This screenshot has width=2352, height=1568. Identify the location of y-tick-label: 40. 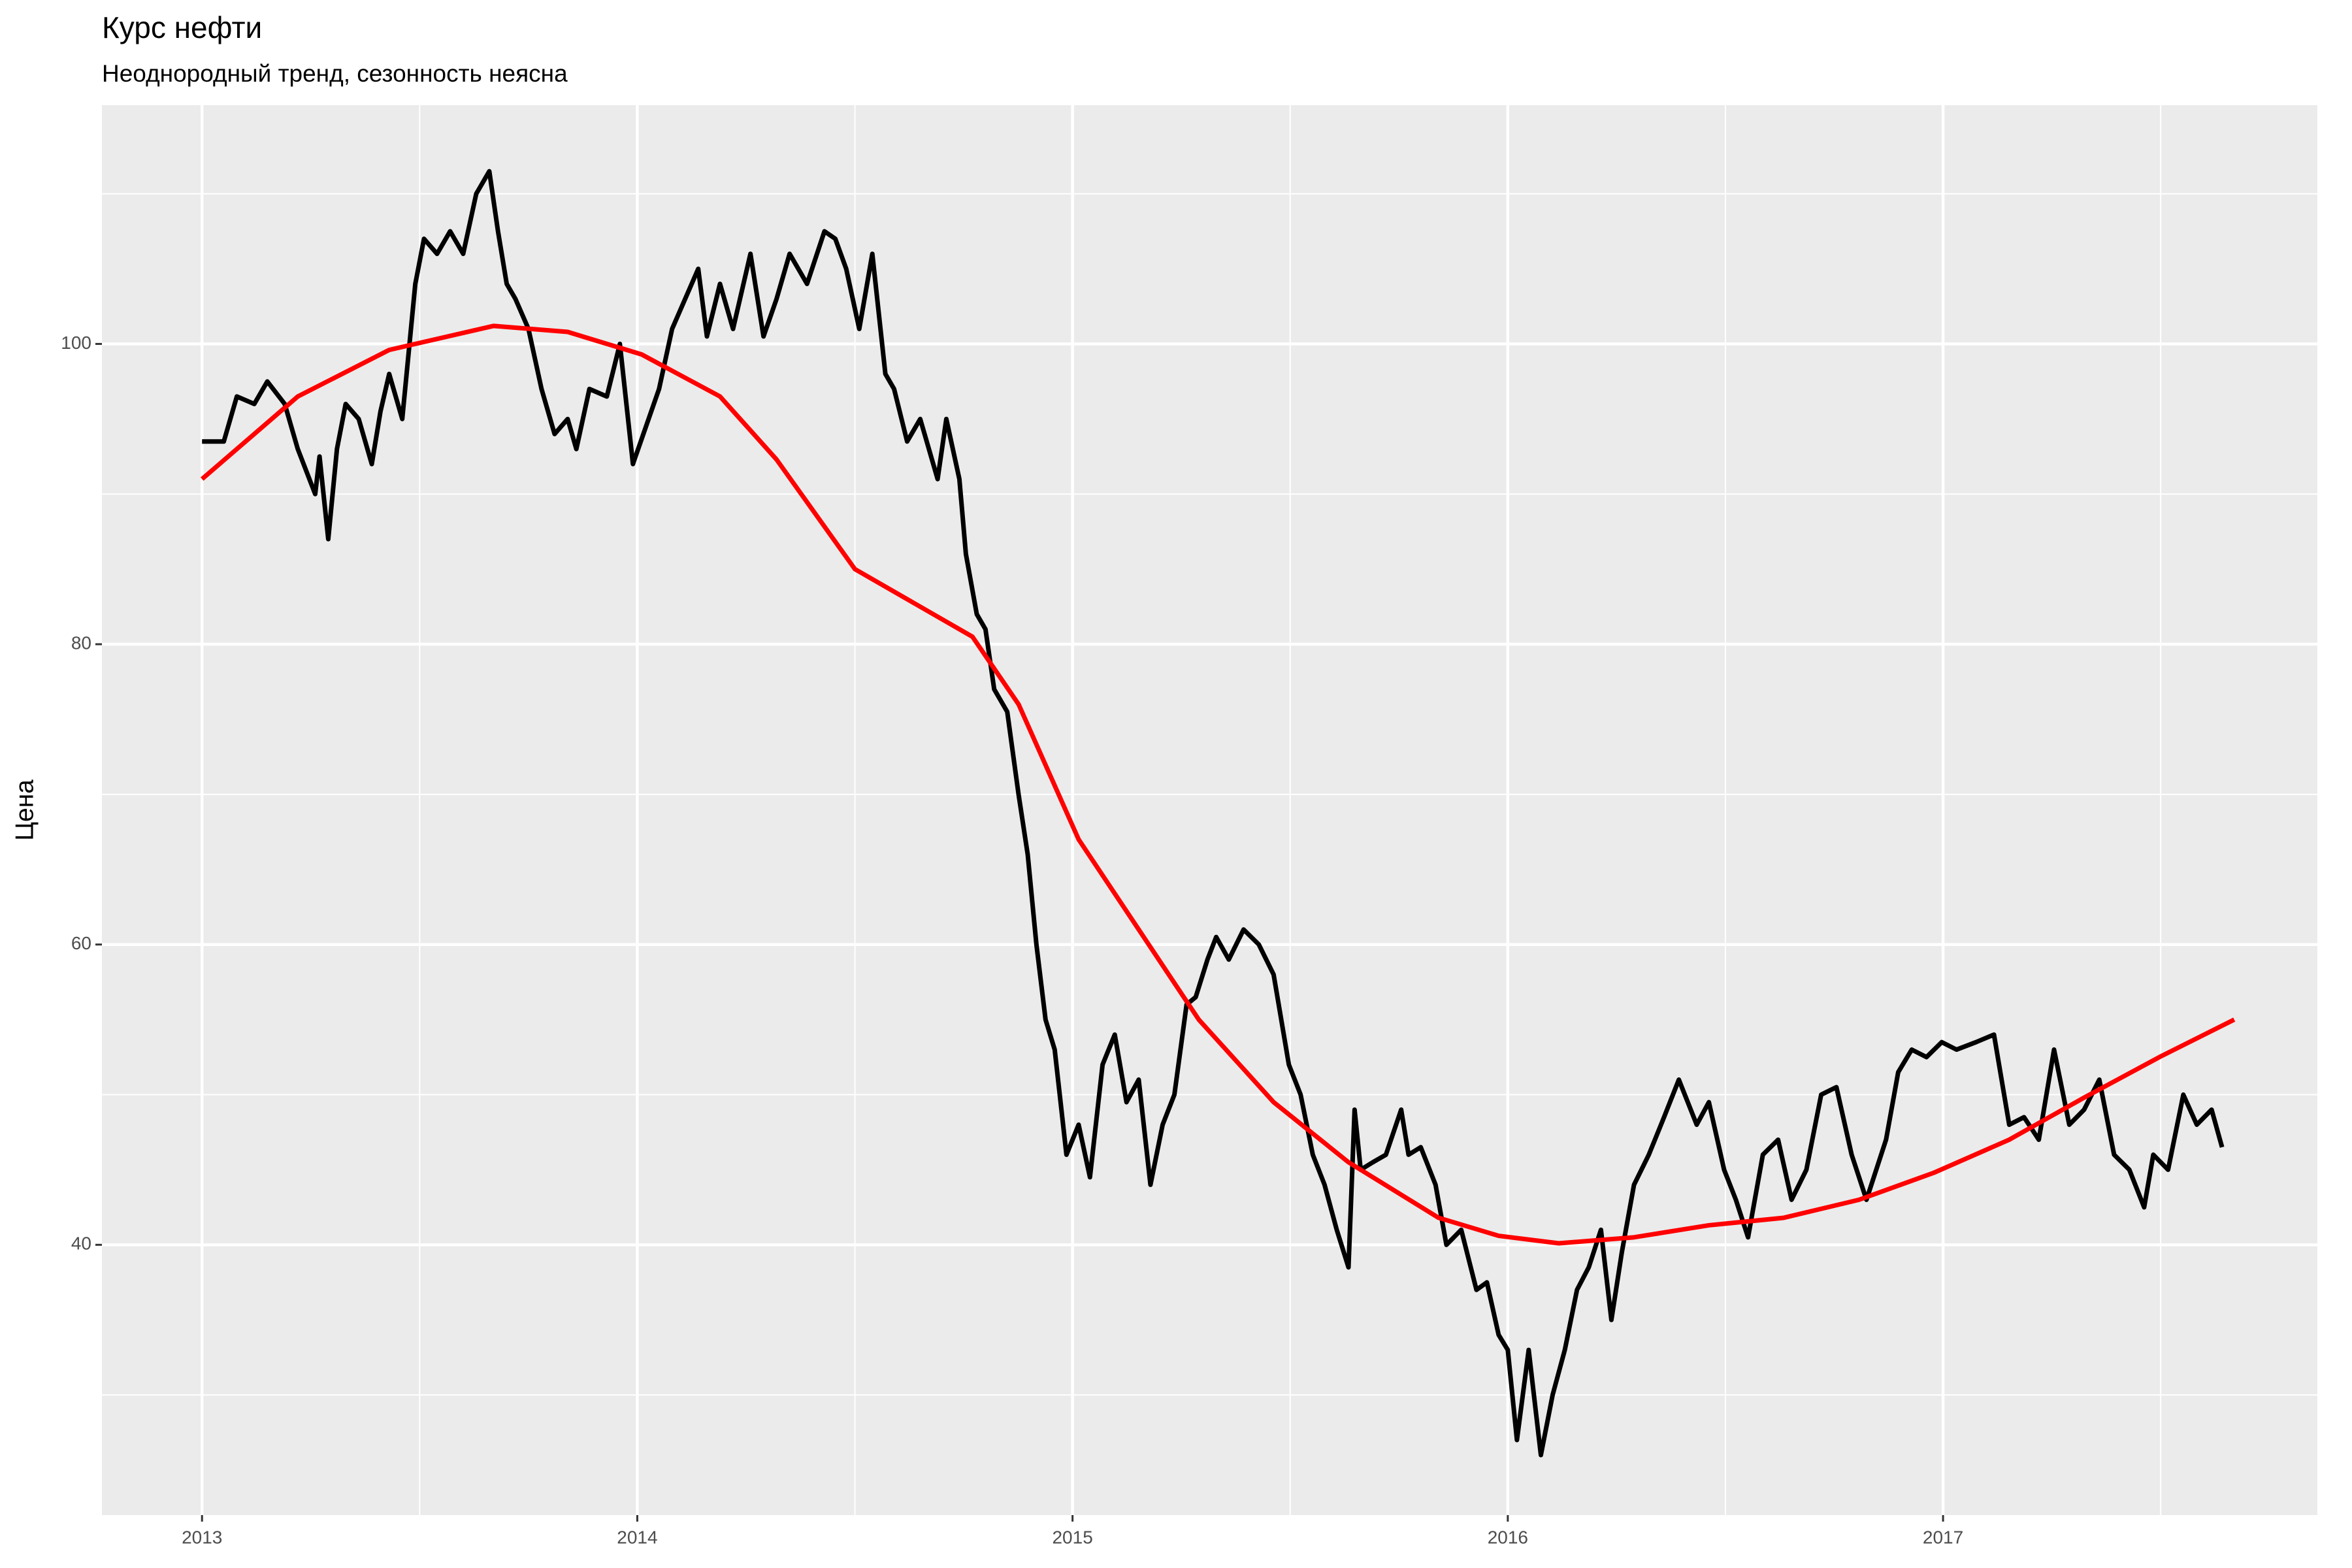
(81, 1243).